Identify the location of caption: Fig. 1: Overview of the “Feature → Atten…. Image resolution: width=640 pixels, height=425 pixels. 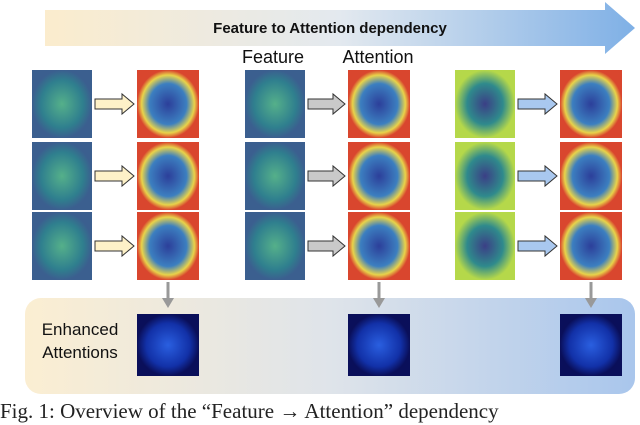
(249, 411).